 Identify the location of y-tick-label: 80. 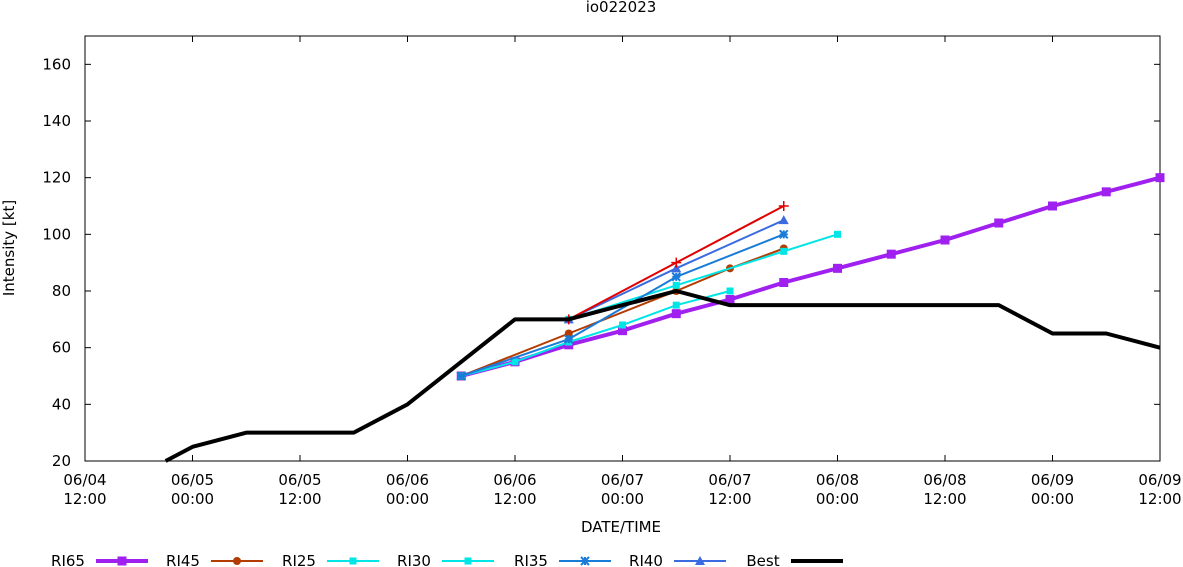
(61, 291).